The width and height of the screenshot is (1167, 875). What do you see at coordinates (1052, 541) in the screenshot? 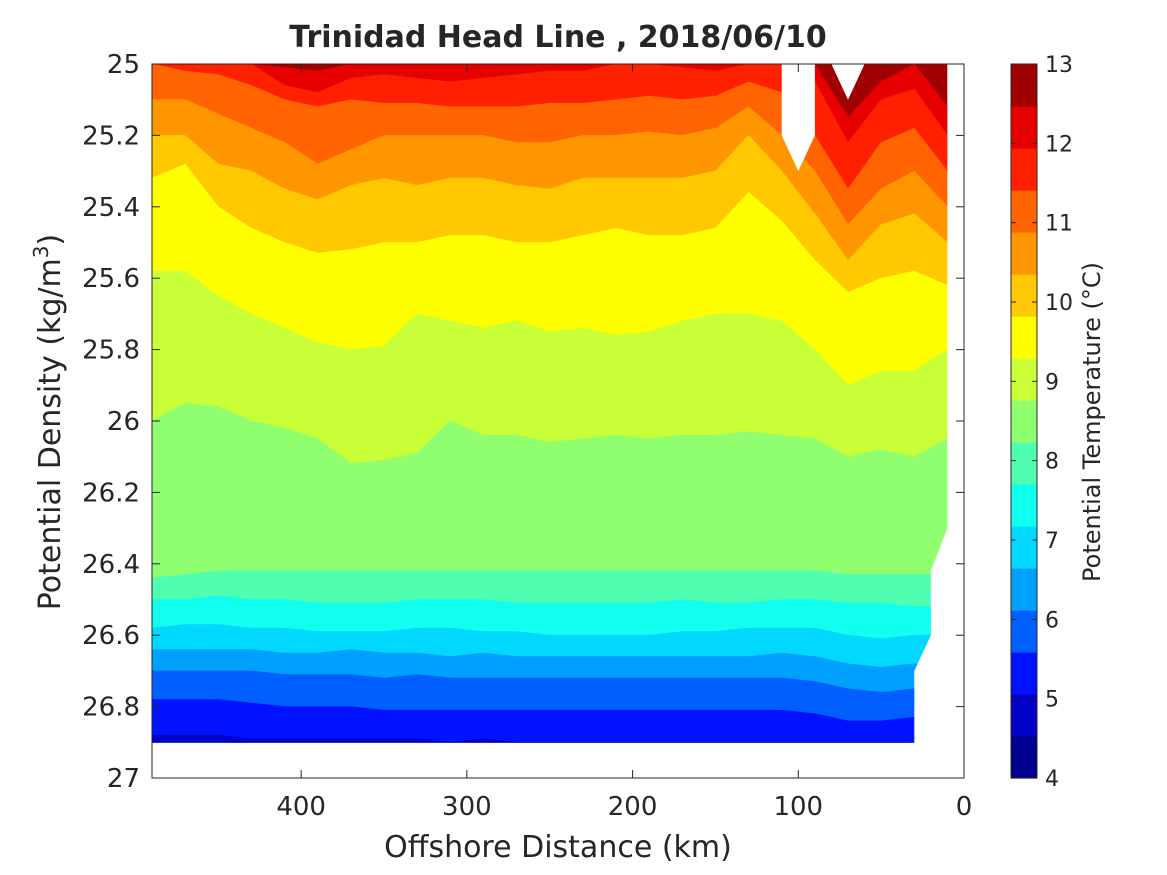
I see `colorbar-tick-label: 7` at bounding box center [1052, 541].